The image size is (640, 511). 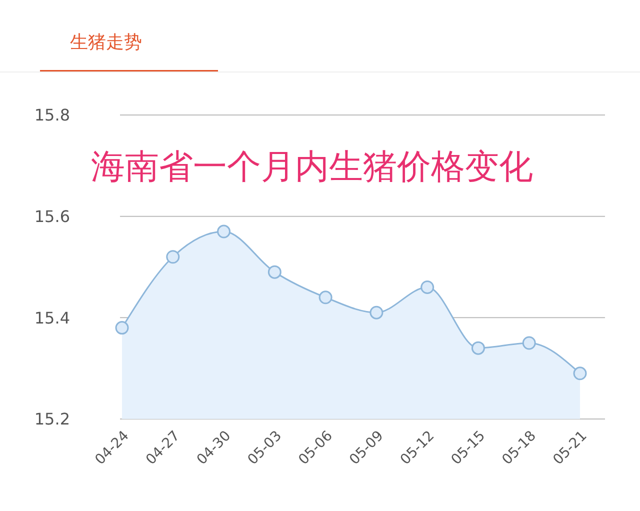 What do you see at coordinates (312, 167) in the screenshot?
I see `text: 海南省一个月内生猪价格变化` at bounding box center [312, 167].